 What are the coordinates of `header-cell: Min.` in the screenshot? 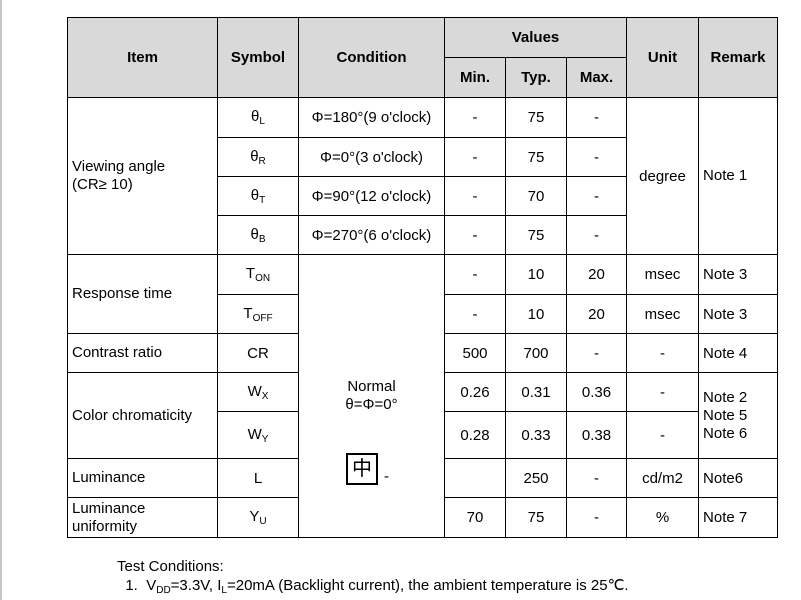 It's located at (475, 77).